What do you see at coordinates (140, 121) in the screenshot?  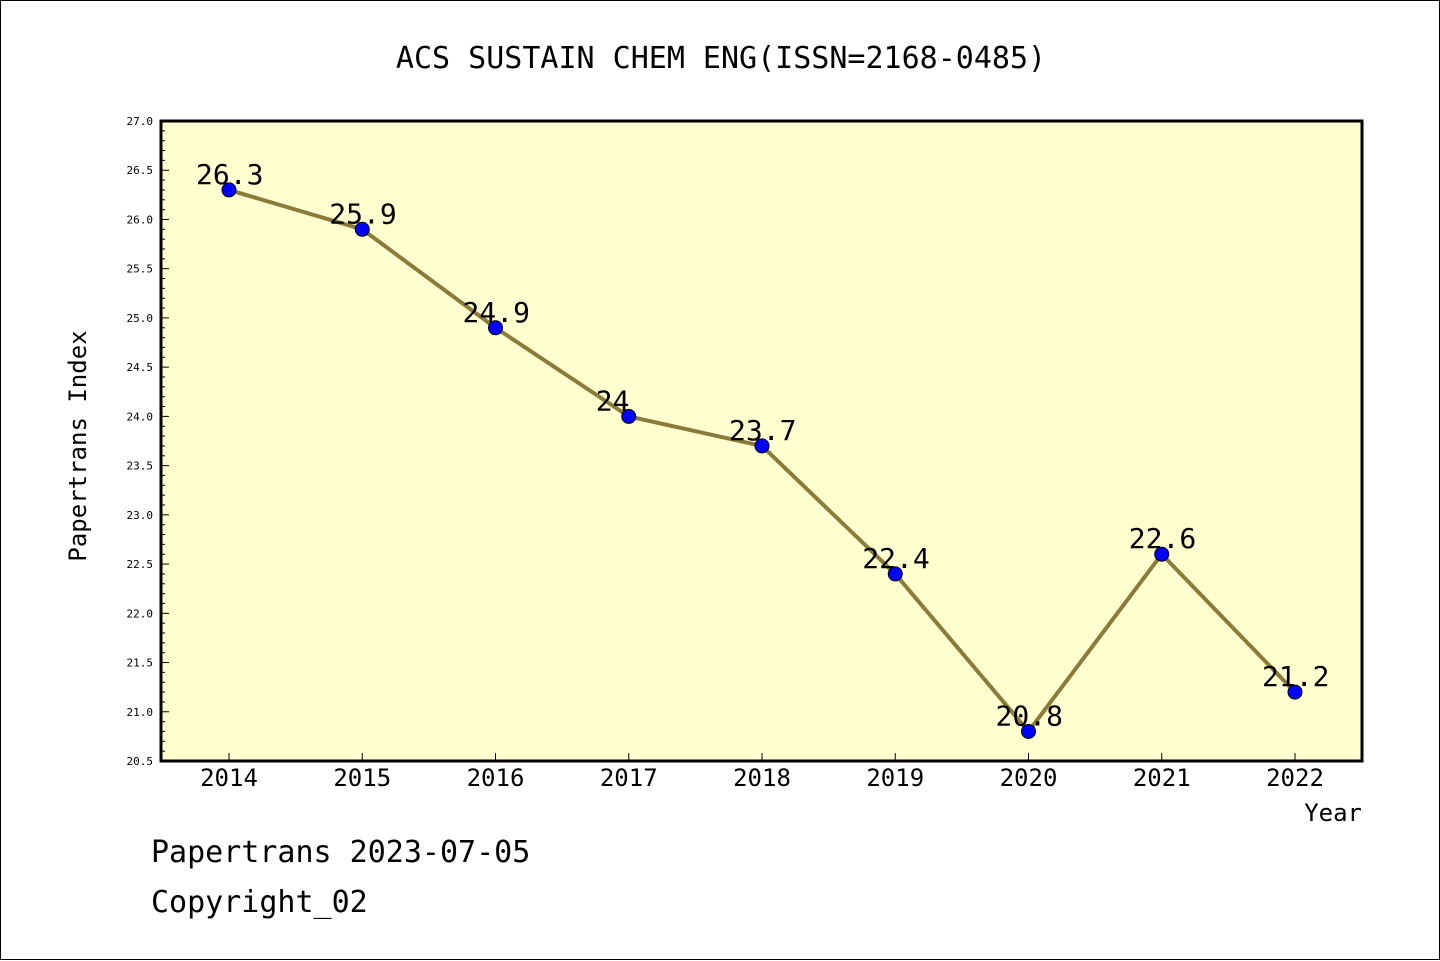 I see `y-tick-label: 27.0` at bounding box center [140, 121].